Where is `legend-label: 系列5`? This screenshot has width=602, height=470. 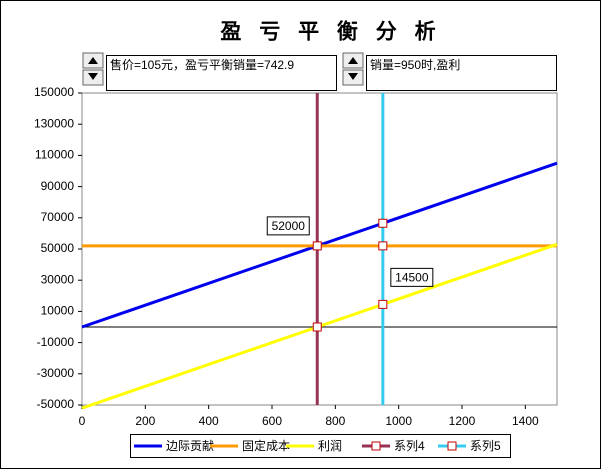 legend-label: 系列5 is located at coordinates (485, 446).